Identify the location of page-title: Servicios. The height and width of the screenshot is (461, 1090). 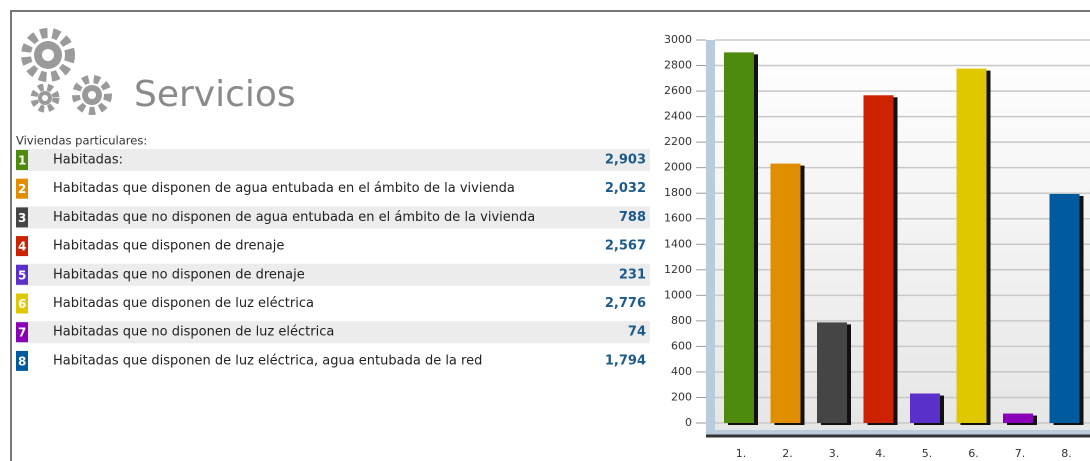
(215, 94).